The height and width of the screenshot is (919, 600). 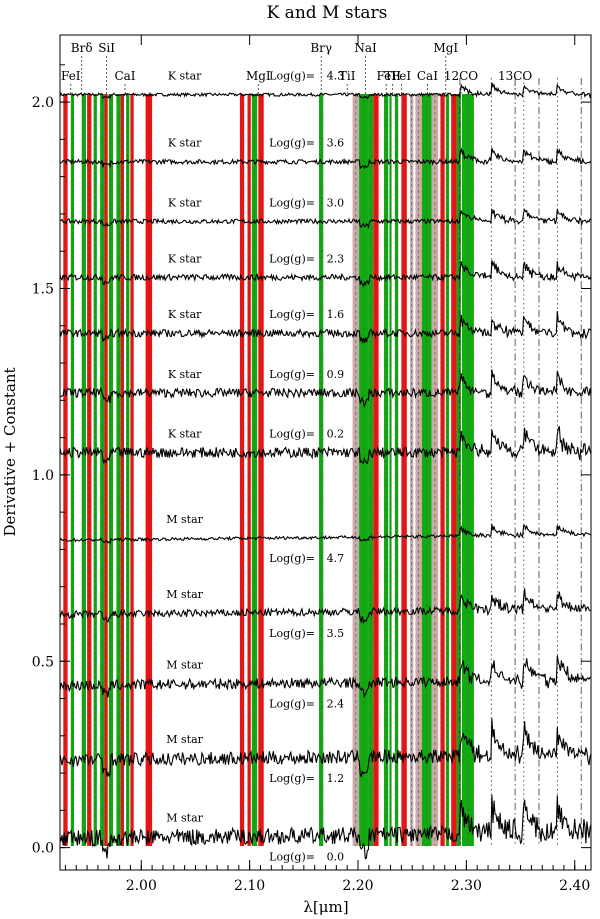 I want to click on logg-value: 0.2, so click(x=336, y=434).